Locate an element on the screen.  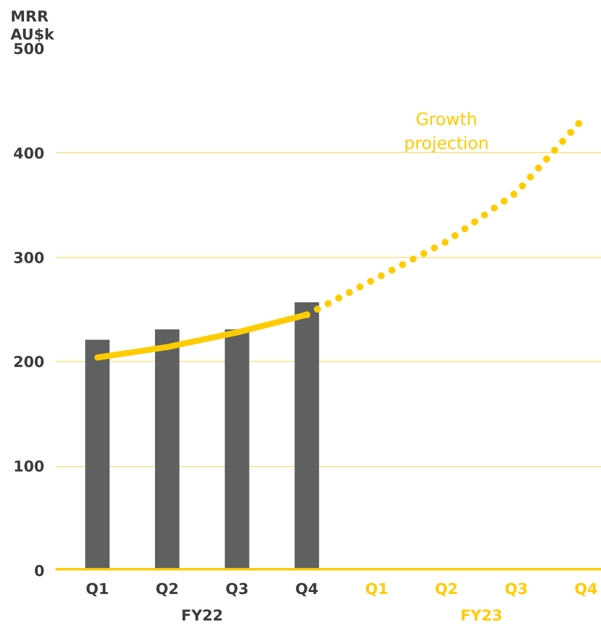
y-tick-label: 400 is located at coordinates (28, 153).